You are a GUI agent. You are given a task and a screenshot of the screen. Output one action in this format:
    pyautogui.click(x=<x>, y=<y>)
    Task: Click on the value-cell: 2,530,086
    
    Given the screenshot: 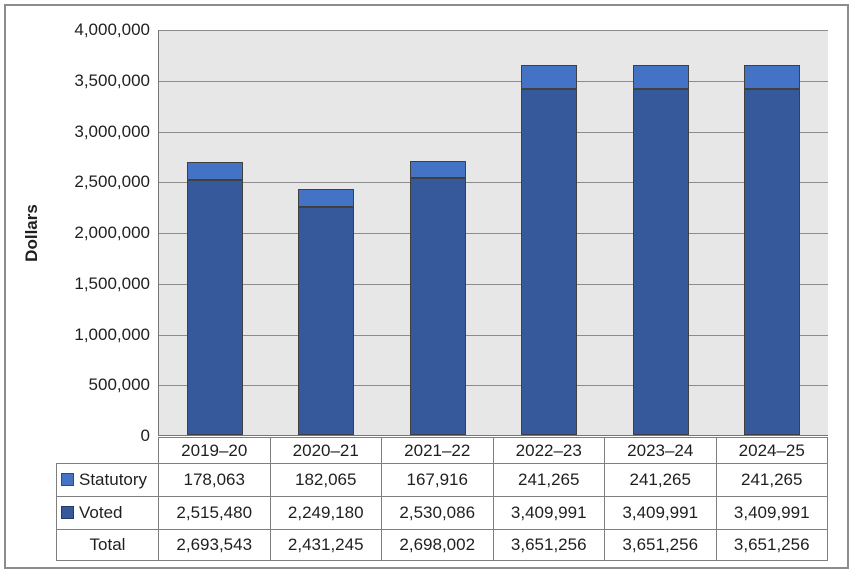 What is the action you would take?
    pyautogui.click(x=437, y=513)
    